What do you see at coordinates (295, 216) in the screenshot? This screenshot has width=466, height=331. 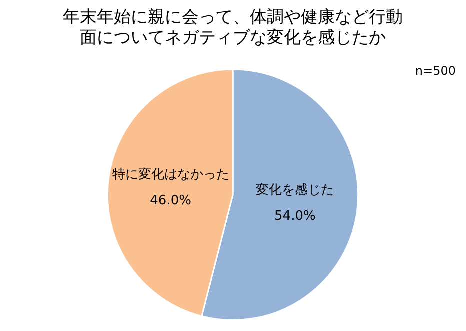 I see `data-label: 54.0%` at bounding box center [295, 216].